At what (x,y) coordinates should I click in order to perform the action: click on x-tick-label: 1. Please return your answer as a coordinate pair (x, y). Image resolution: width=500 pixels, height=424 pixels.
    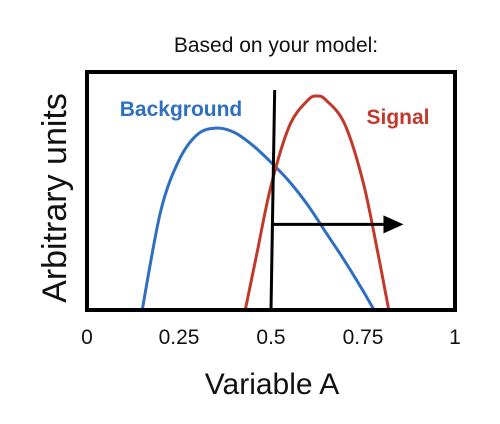
    Looking at the image, I should click on (455, 337).